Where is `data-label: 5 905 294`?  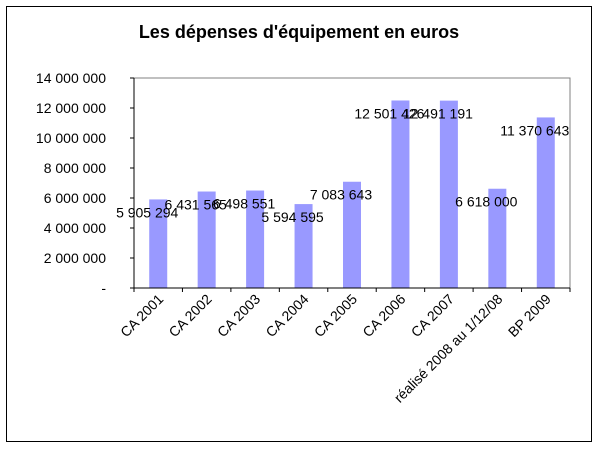
data-label: 5 905 294 is located at coordinates (147, 212).